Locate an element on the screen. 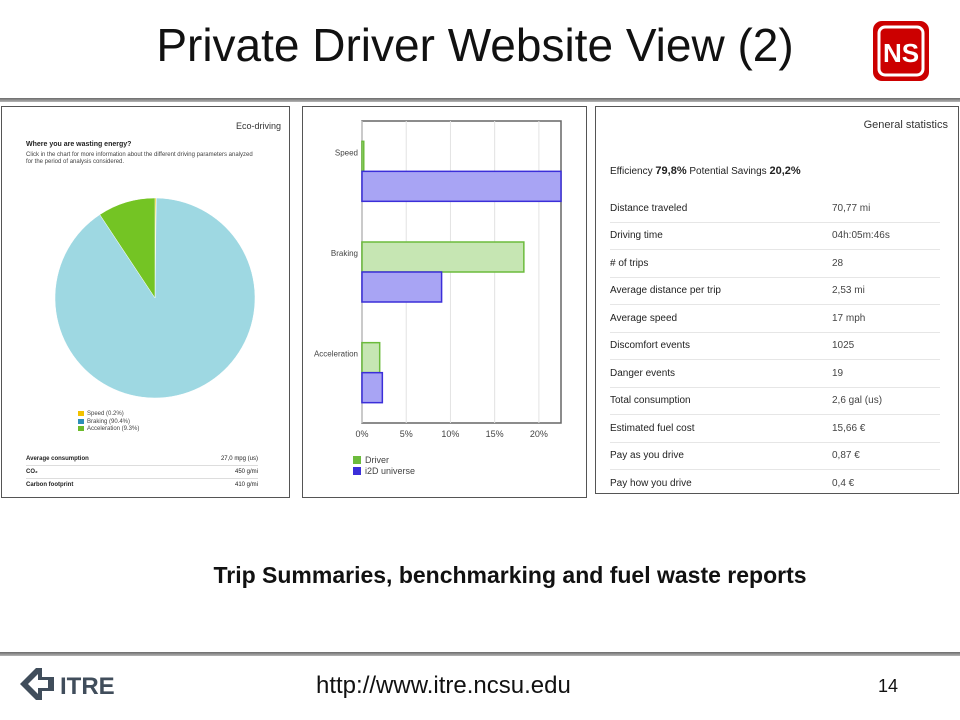 The height and width of the screenshot is (720, 960). stat-value: 28 is located at coordinates (838, 263).